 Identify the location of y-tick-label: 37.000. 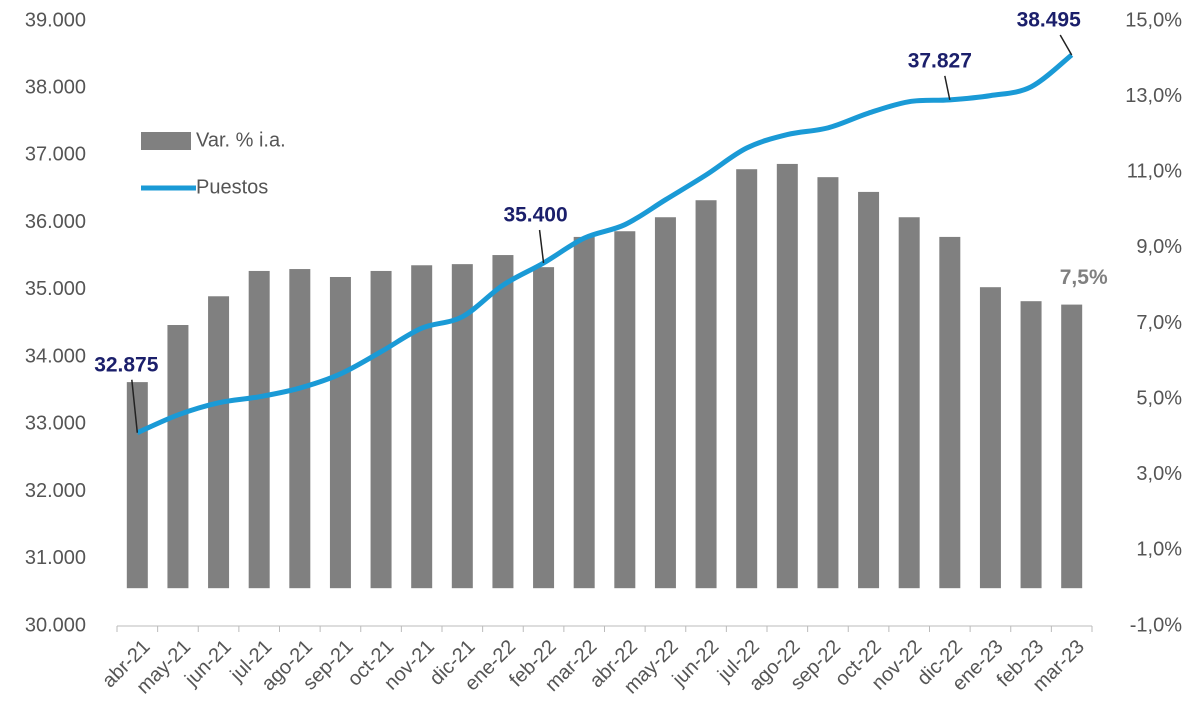
(55, 155).